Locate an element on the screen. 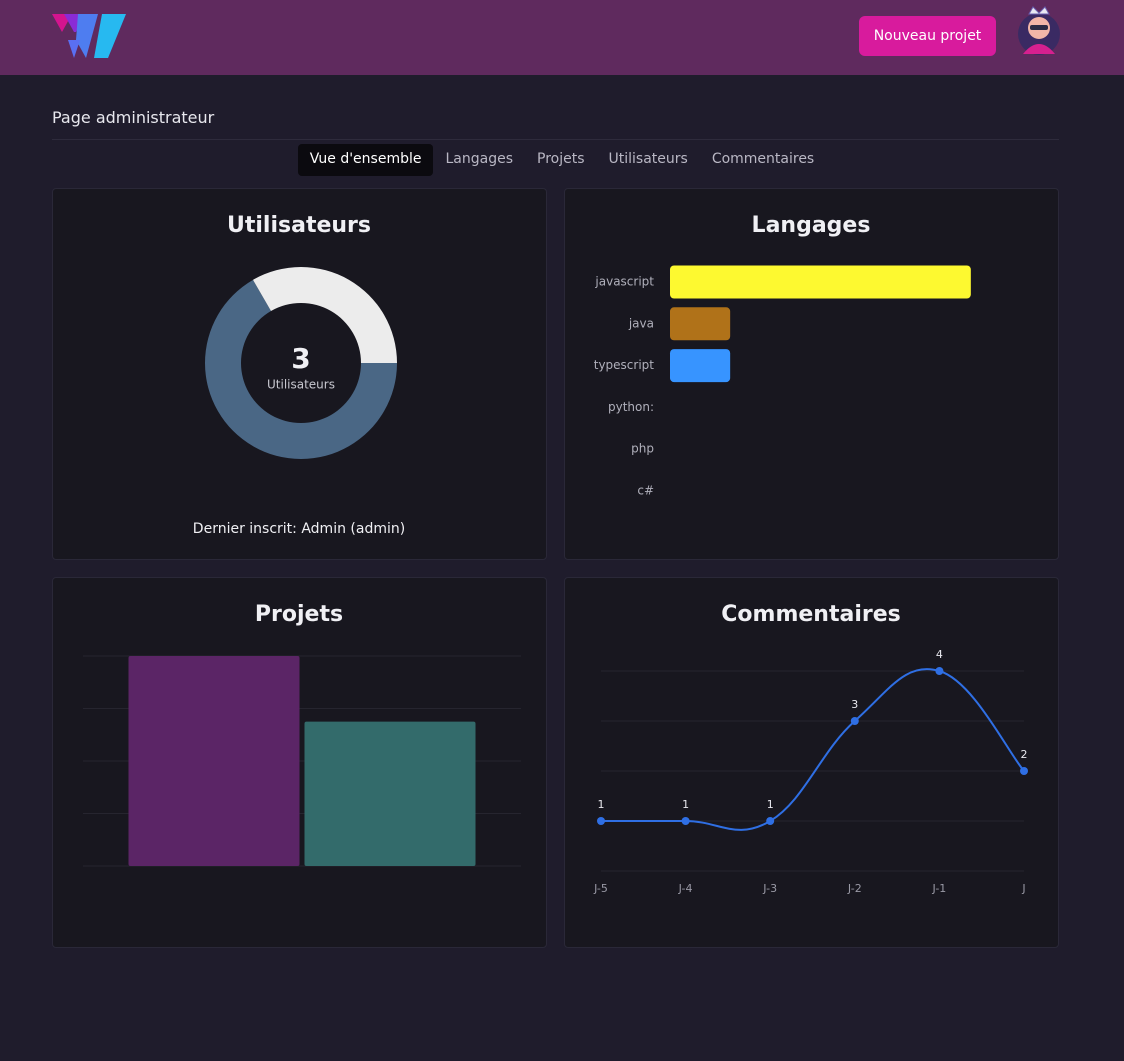 The image size is (1124, 1061). category-label: java is located at coordinates (641, 323).